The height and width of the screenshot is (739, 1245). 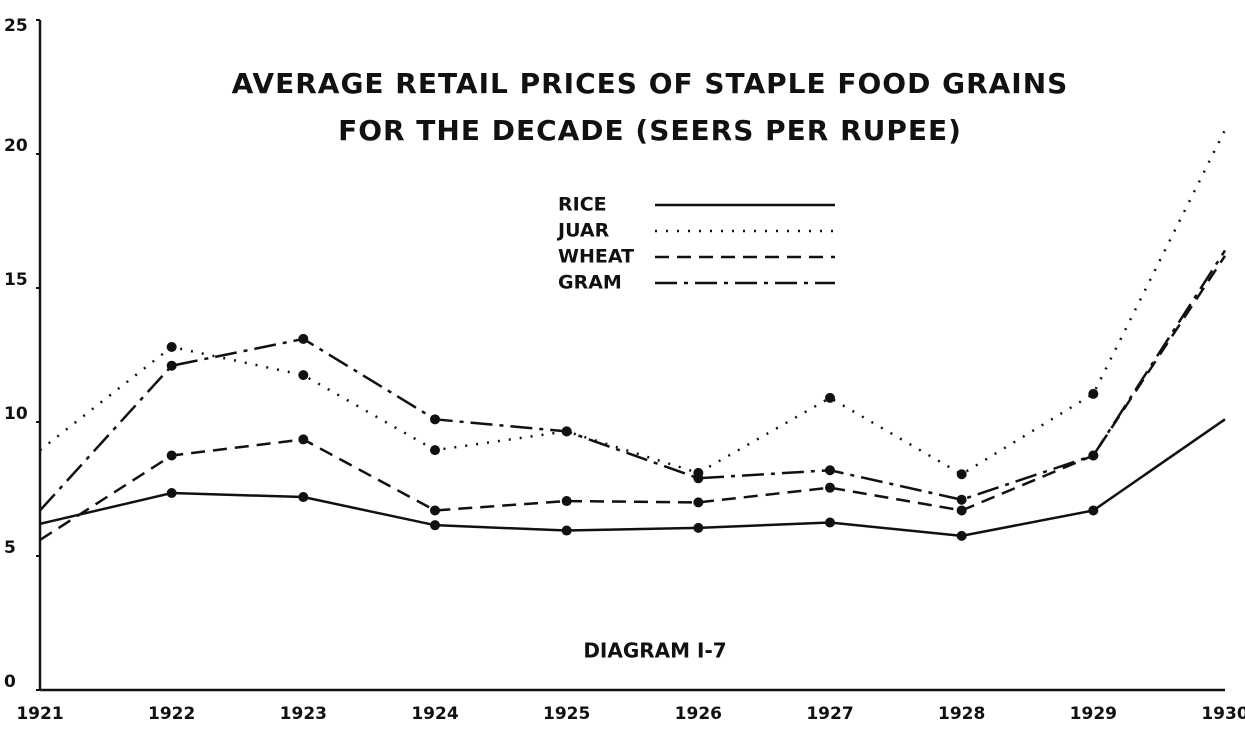 What do you see at coordinates (961, 714) in the screenshot?
I see `x-tick-label: 1928` at bounding box center [961, 714].